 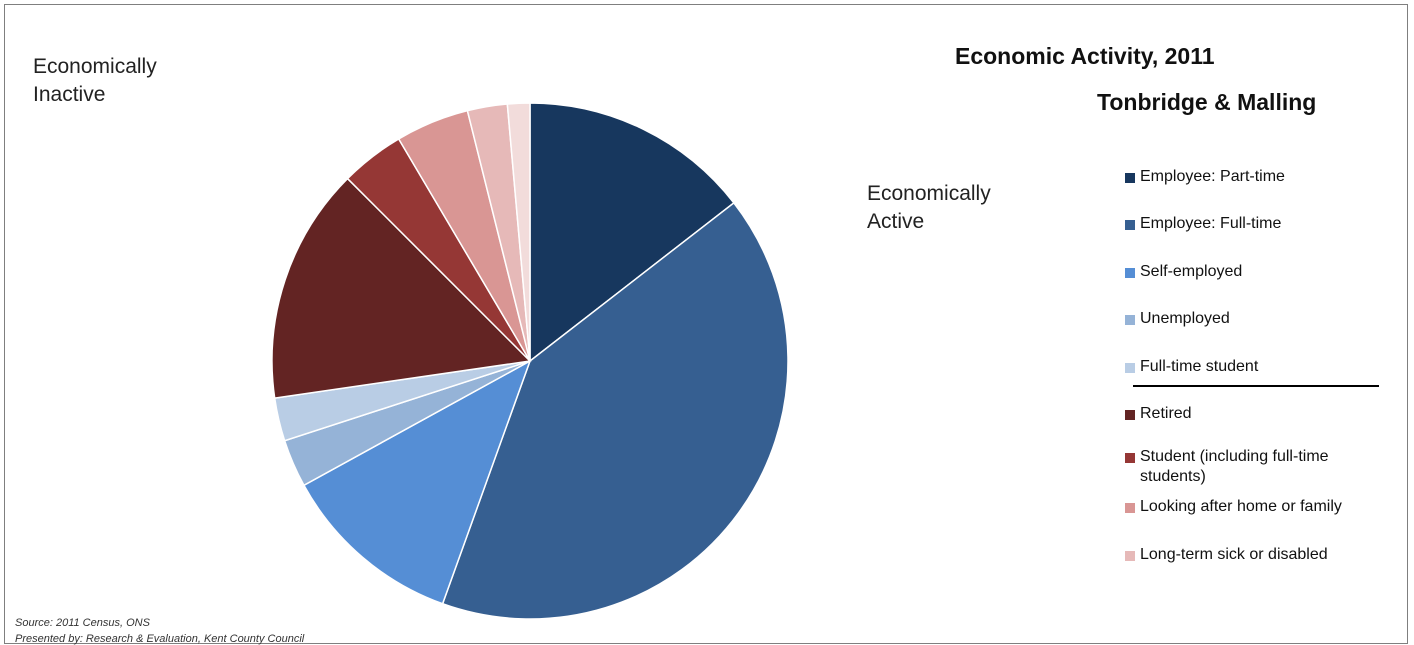 What do you see at coordinates (518, 232) in the screenshot?
I see `pie-slice-other` at bounding box center [518, 232].